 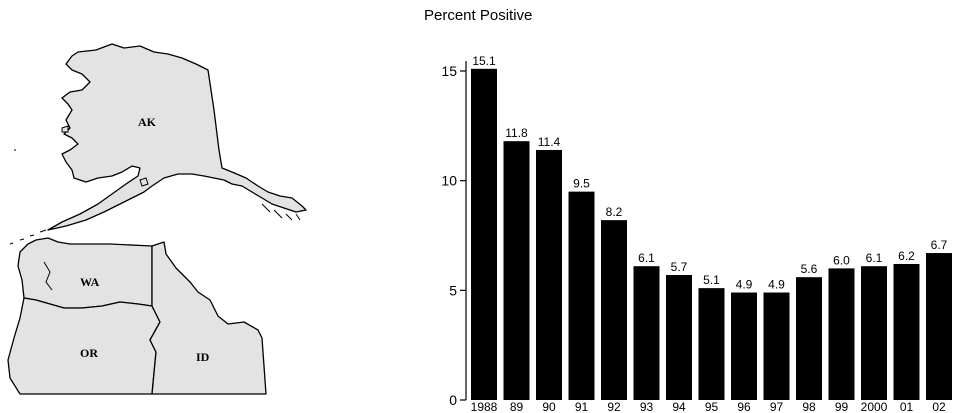 I want to click on x-tick-label: 91, so click(x=582, y=406).